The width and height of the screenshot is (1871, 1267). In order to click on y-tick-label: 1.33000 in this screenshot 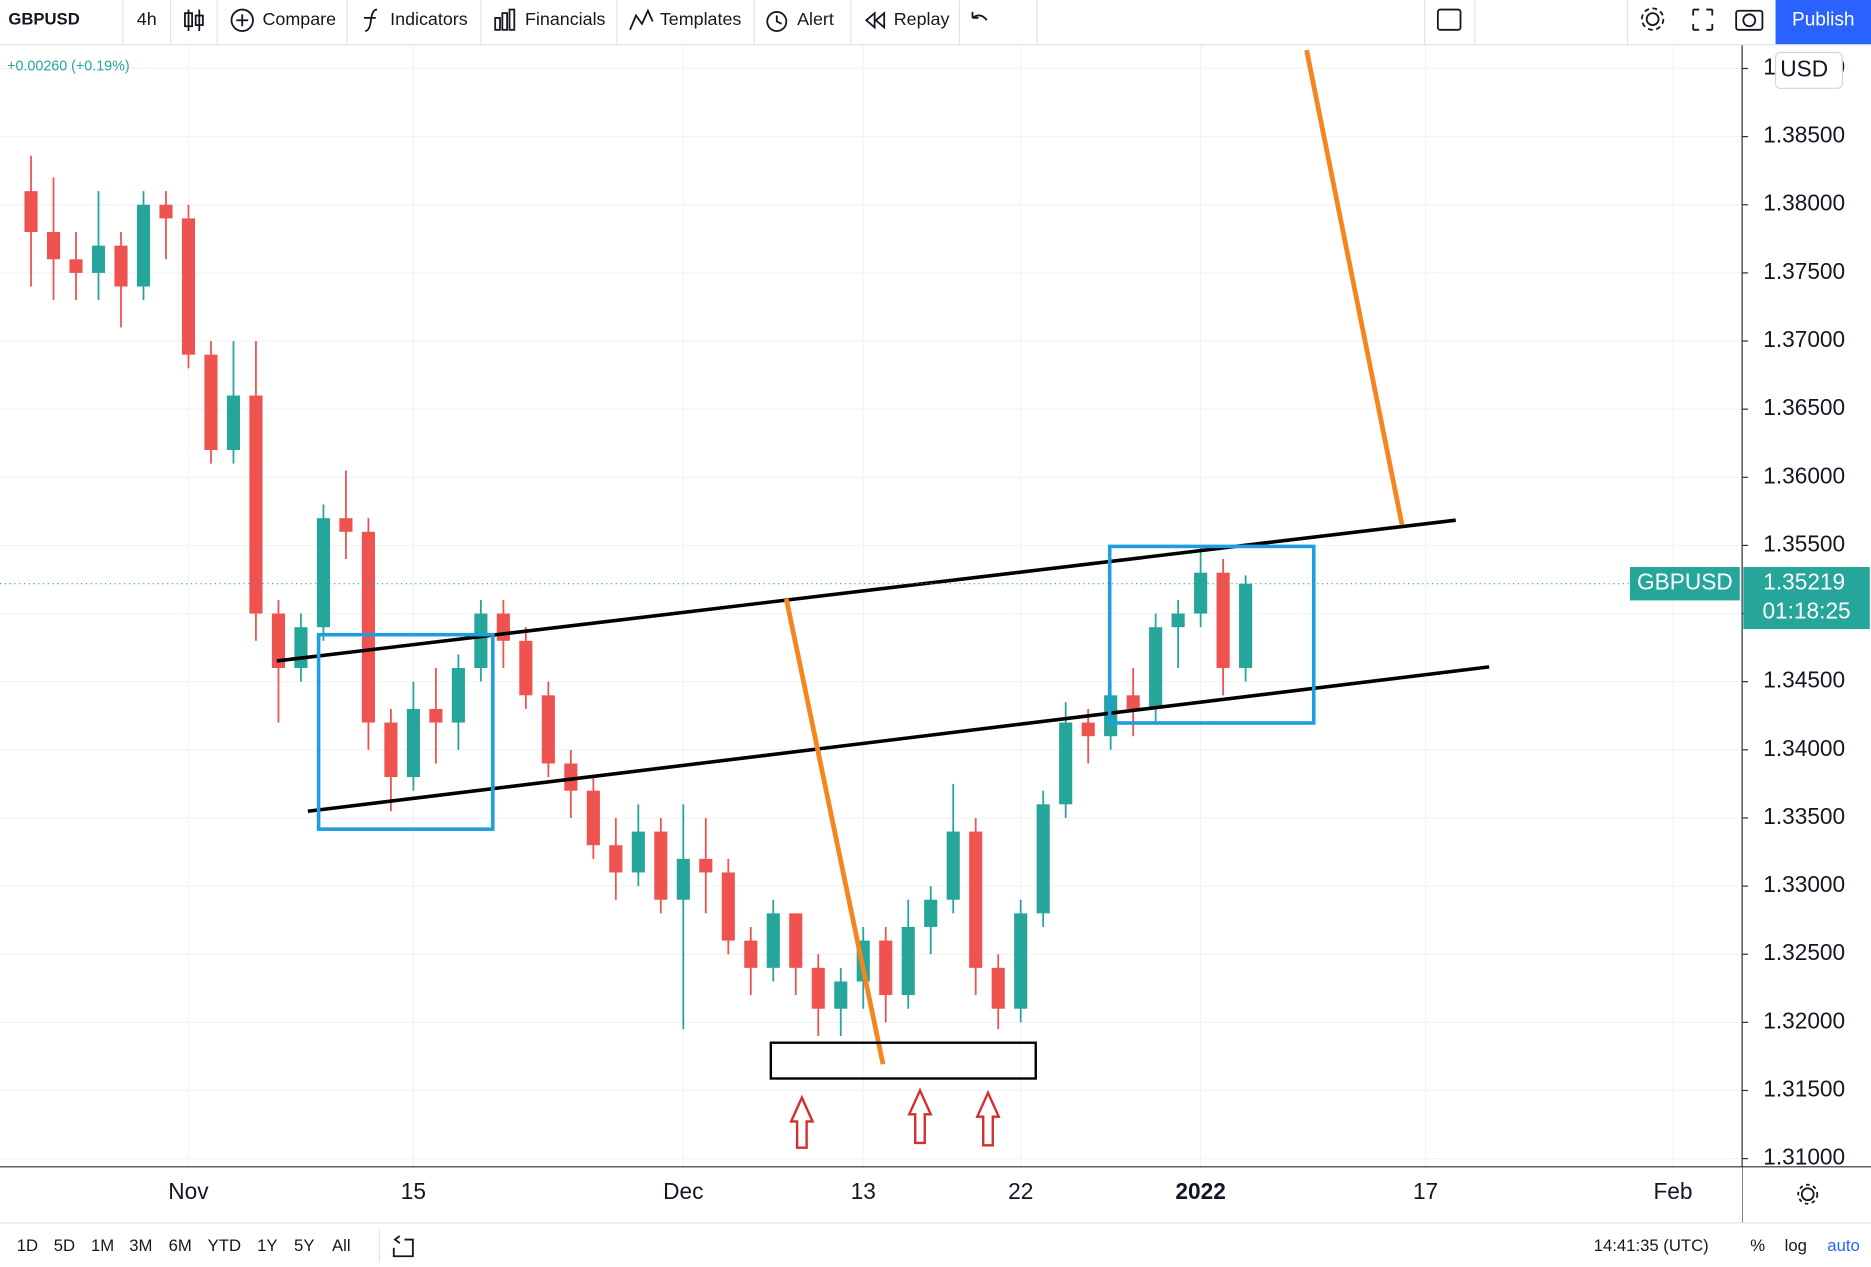, I will do `click(1804, 884)`.